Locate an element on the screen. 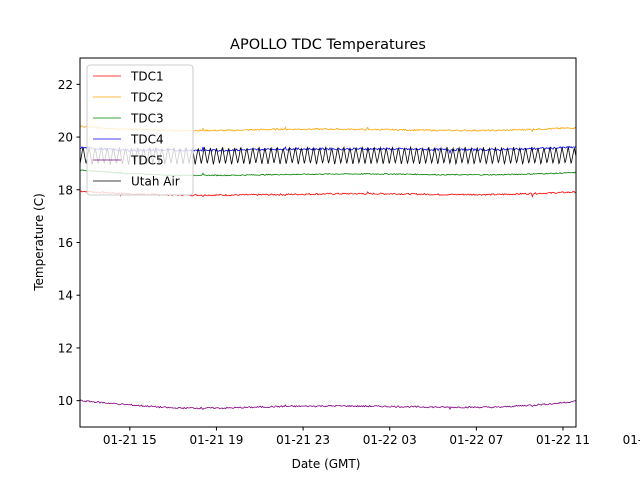  x-tick-label: 01-21 23 is located at coordinates (303, 440).